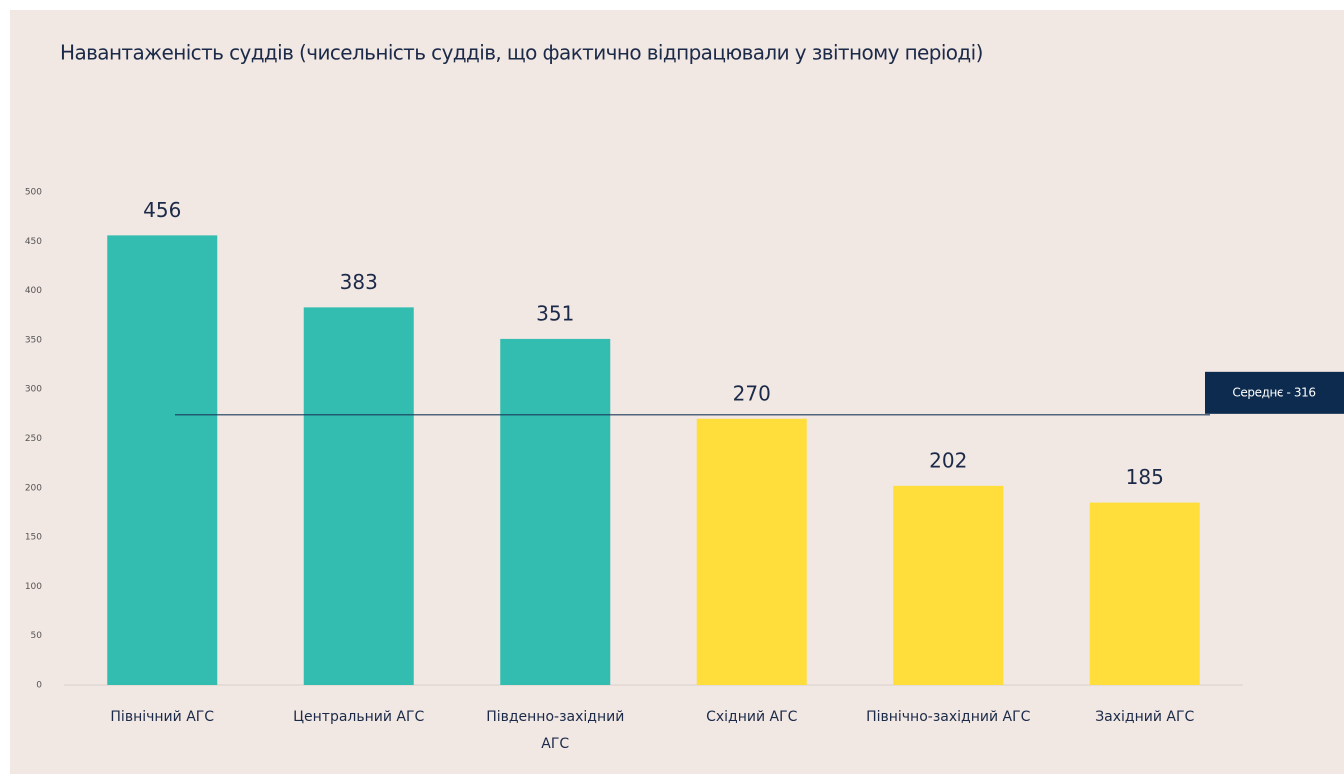 This screenshot has width=1344, height=784. Describe the element at coordinates (555, 313) in the screenshot. I see `value-label: 351` at that location.